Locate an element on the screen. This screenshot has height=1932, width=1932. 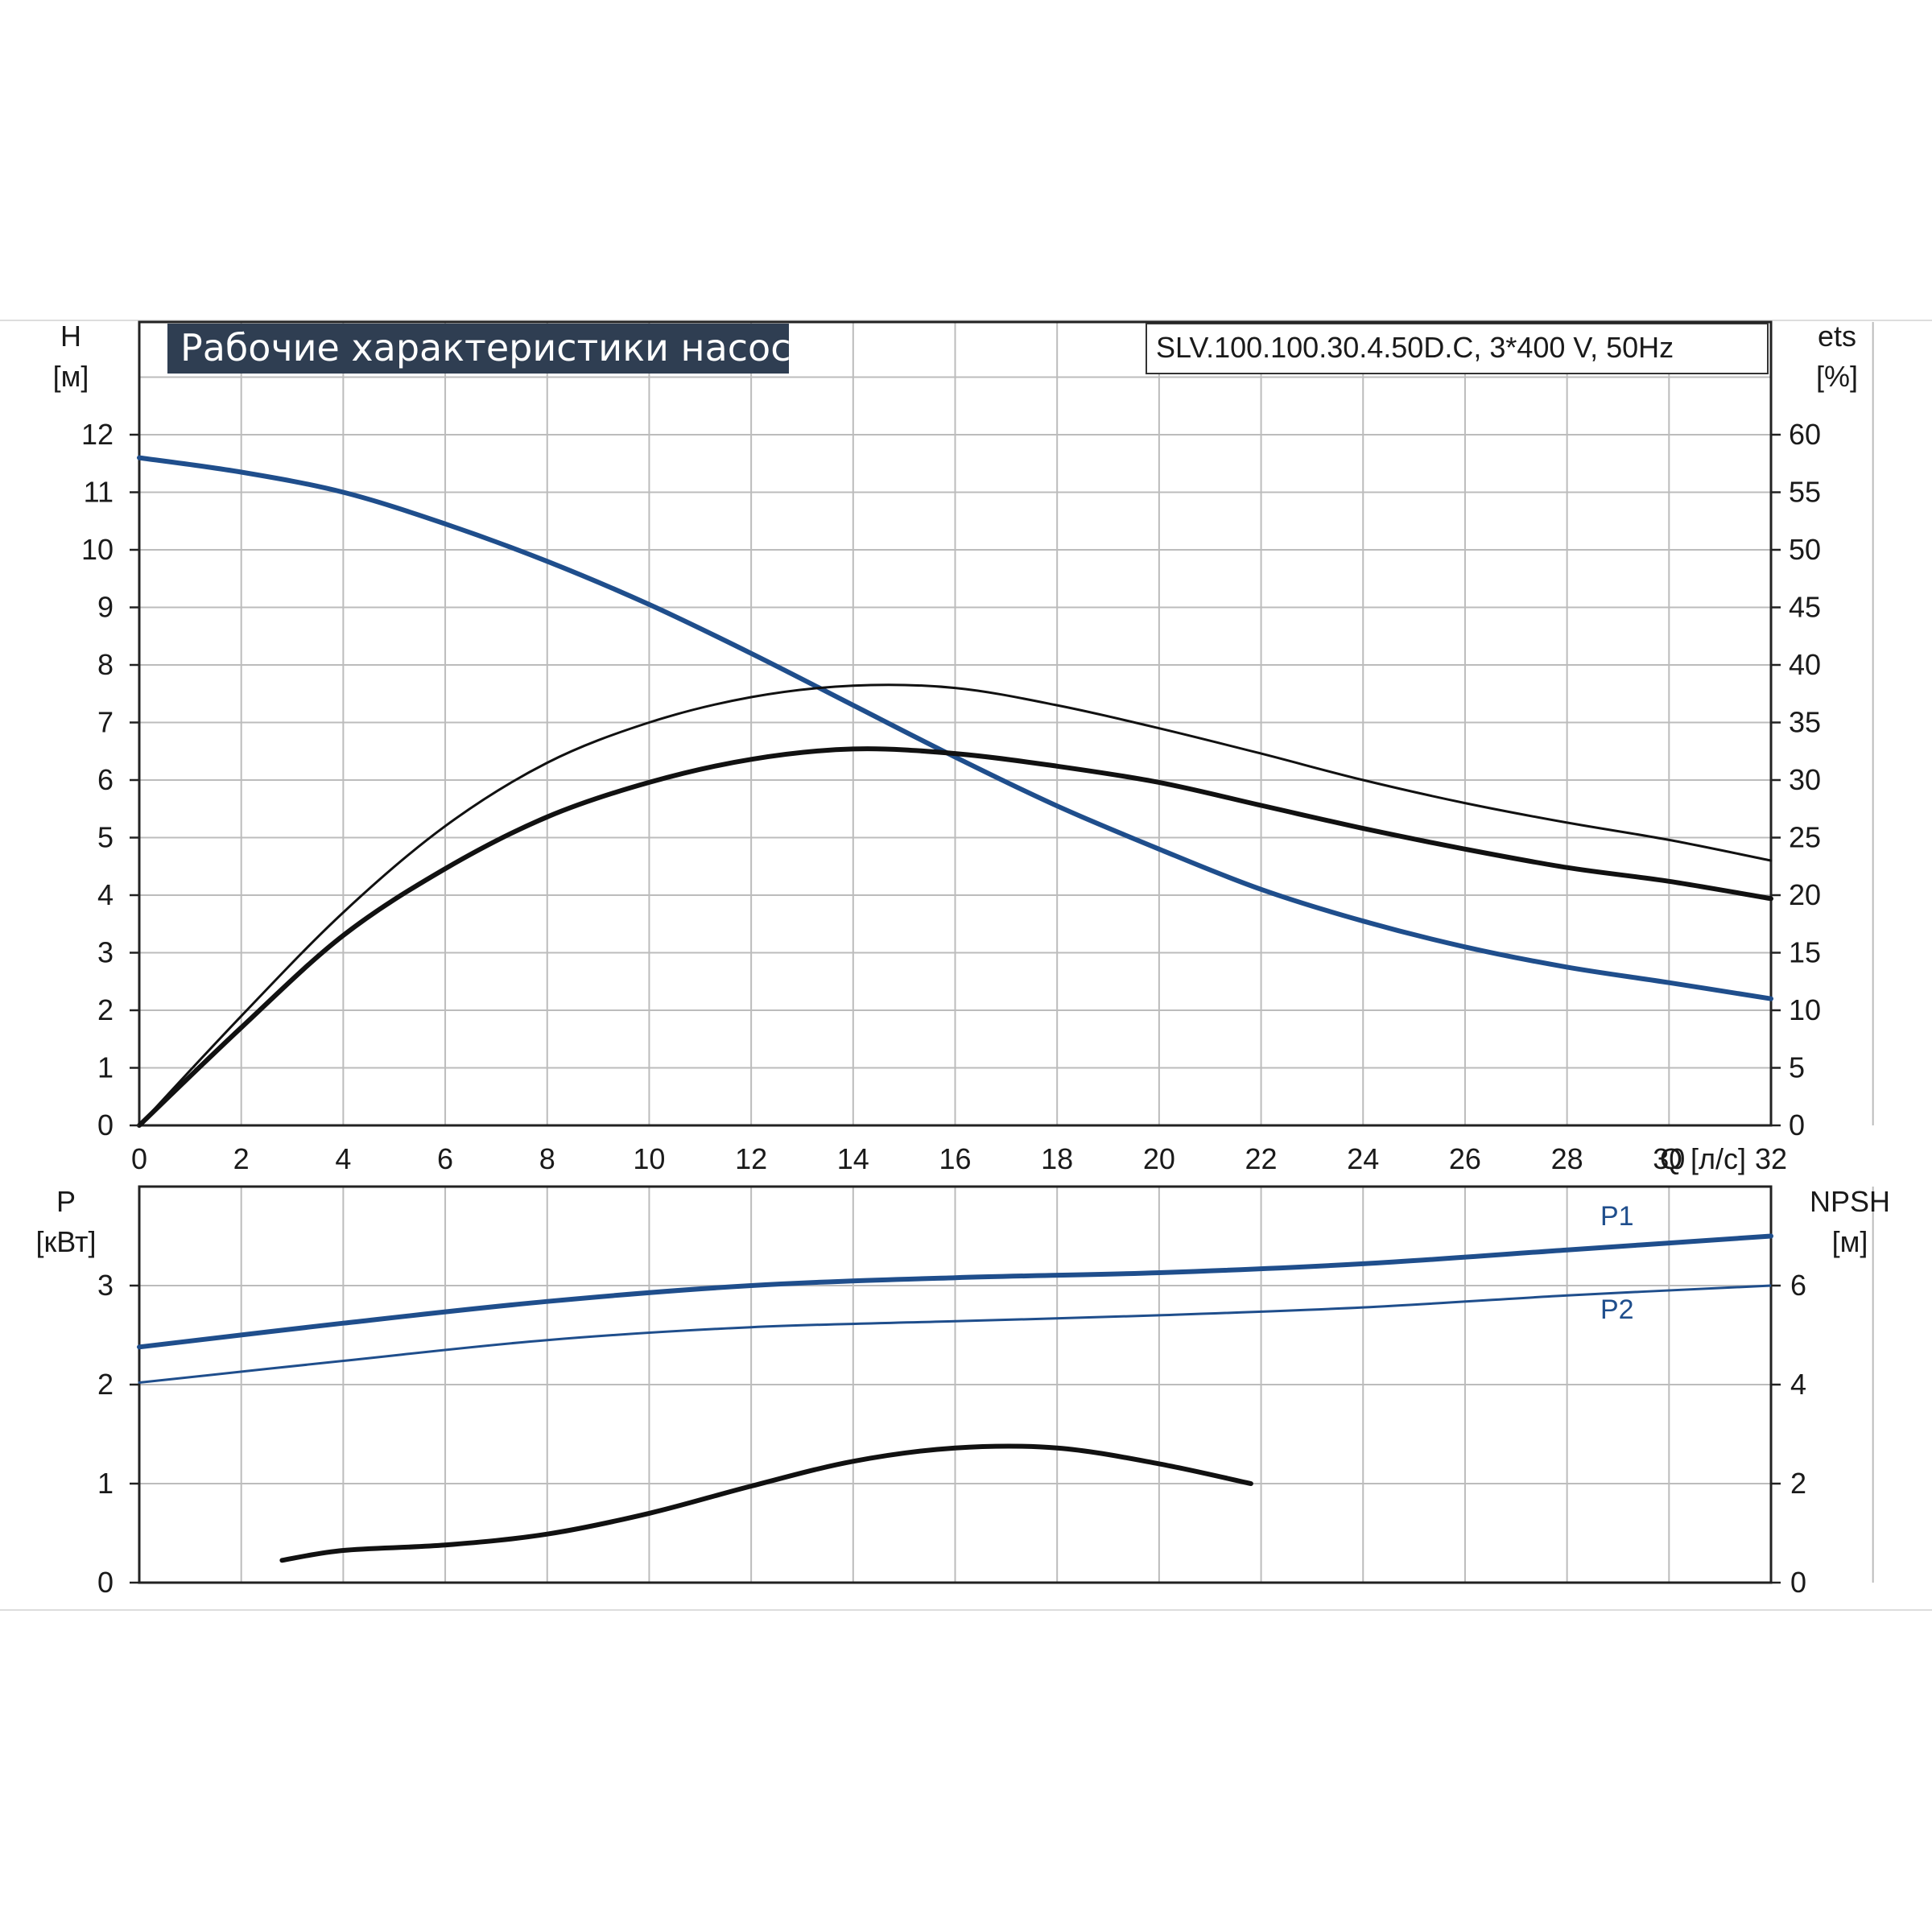
h-tick-label: 7 is located at coordinates (106, 722).